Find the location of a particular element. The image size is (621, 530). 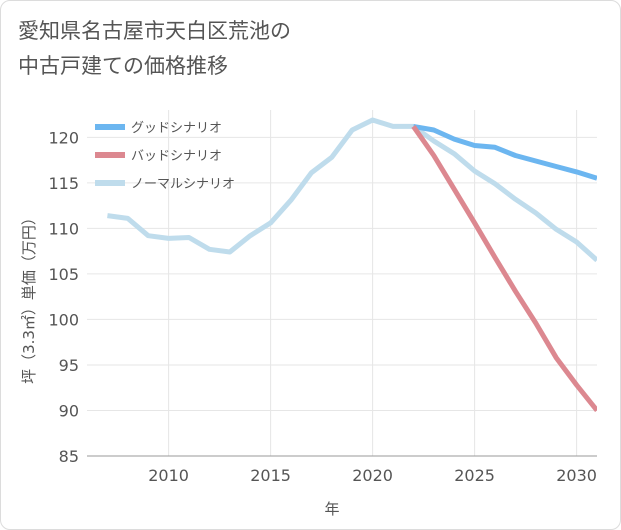

legend-label: ノーマルシナリオ is located at coordinates (183, 184).